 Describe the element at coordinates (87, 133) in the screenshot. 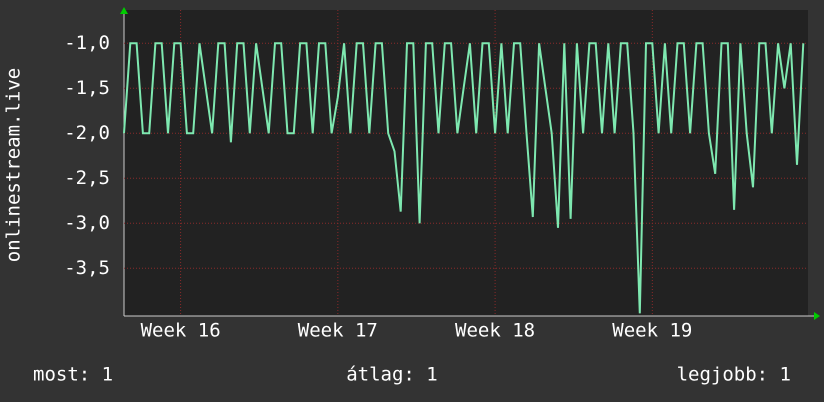

I see `y-tick-label: -2,0` at that location.